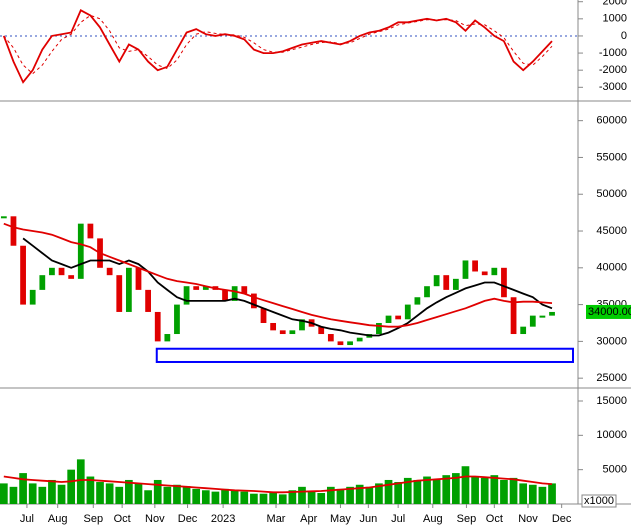 This screenshot has height=527, width=631. What do you see at coordinates (611, 341) in the screenshot?
I see `y-tick-label: 30000` at bounding box center [611, 341].